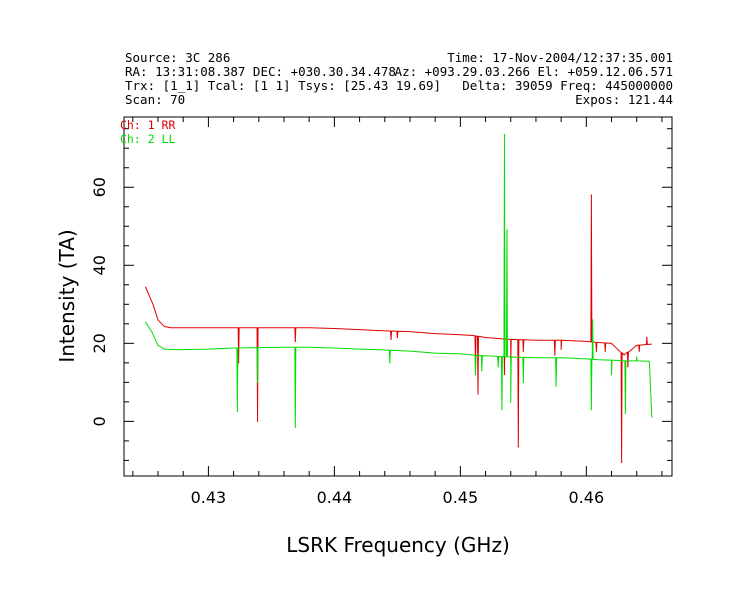  I want to click on x-tick-label: 0.46, so click(587, 497).